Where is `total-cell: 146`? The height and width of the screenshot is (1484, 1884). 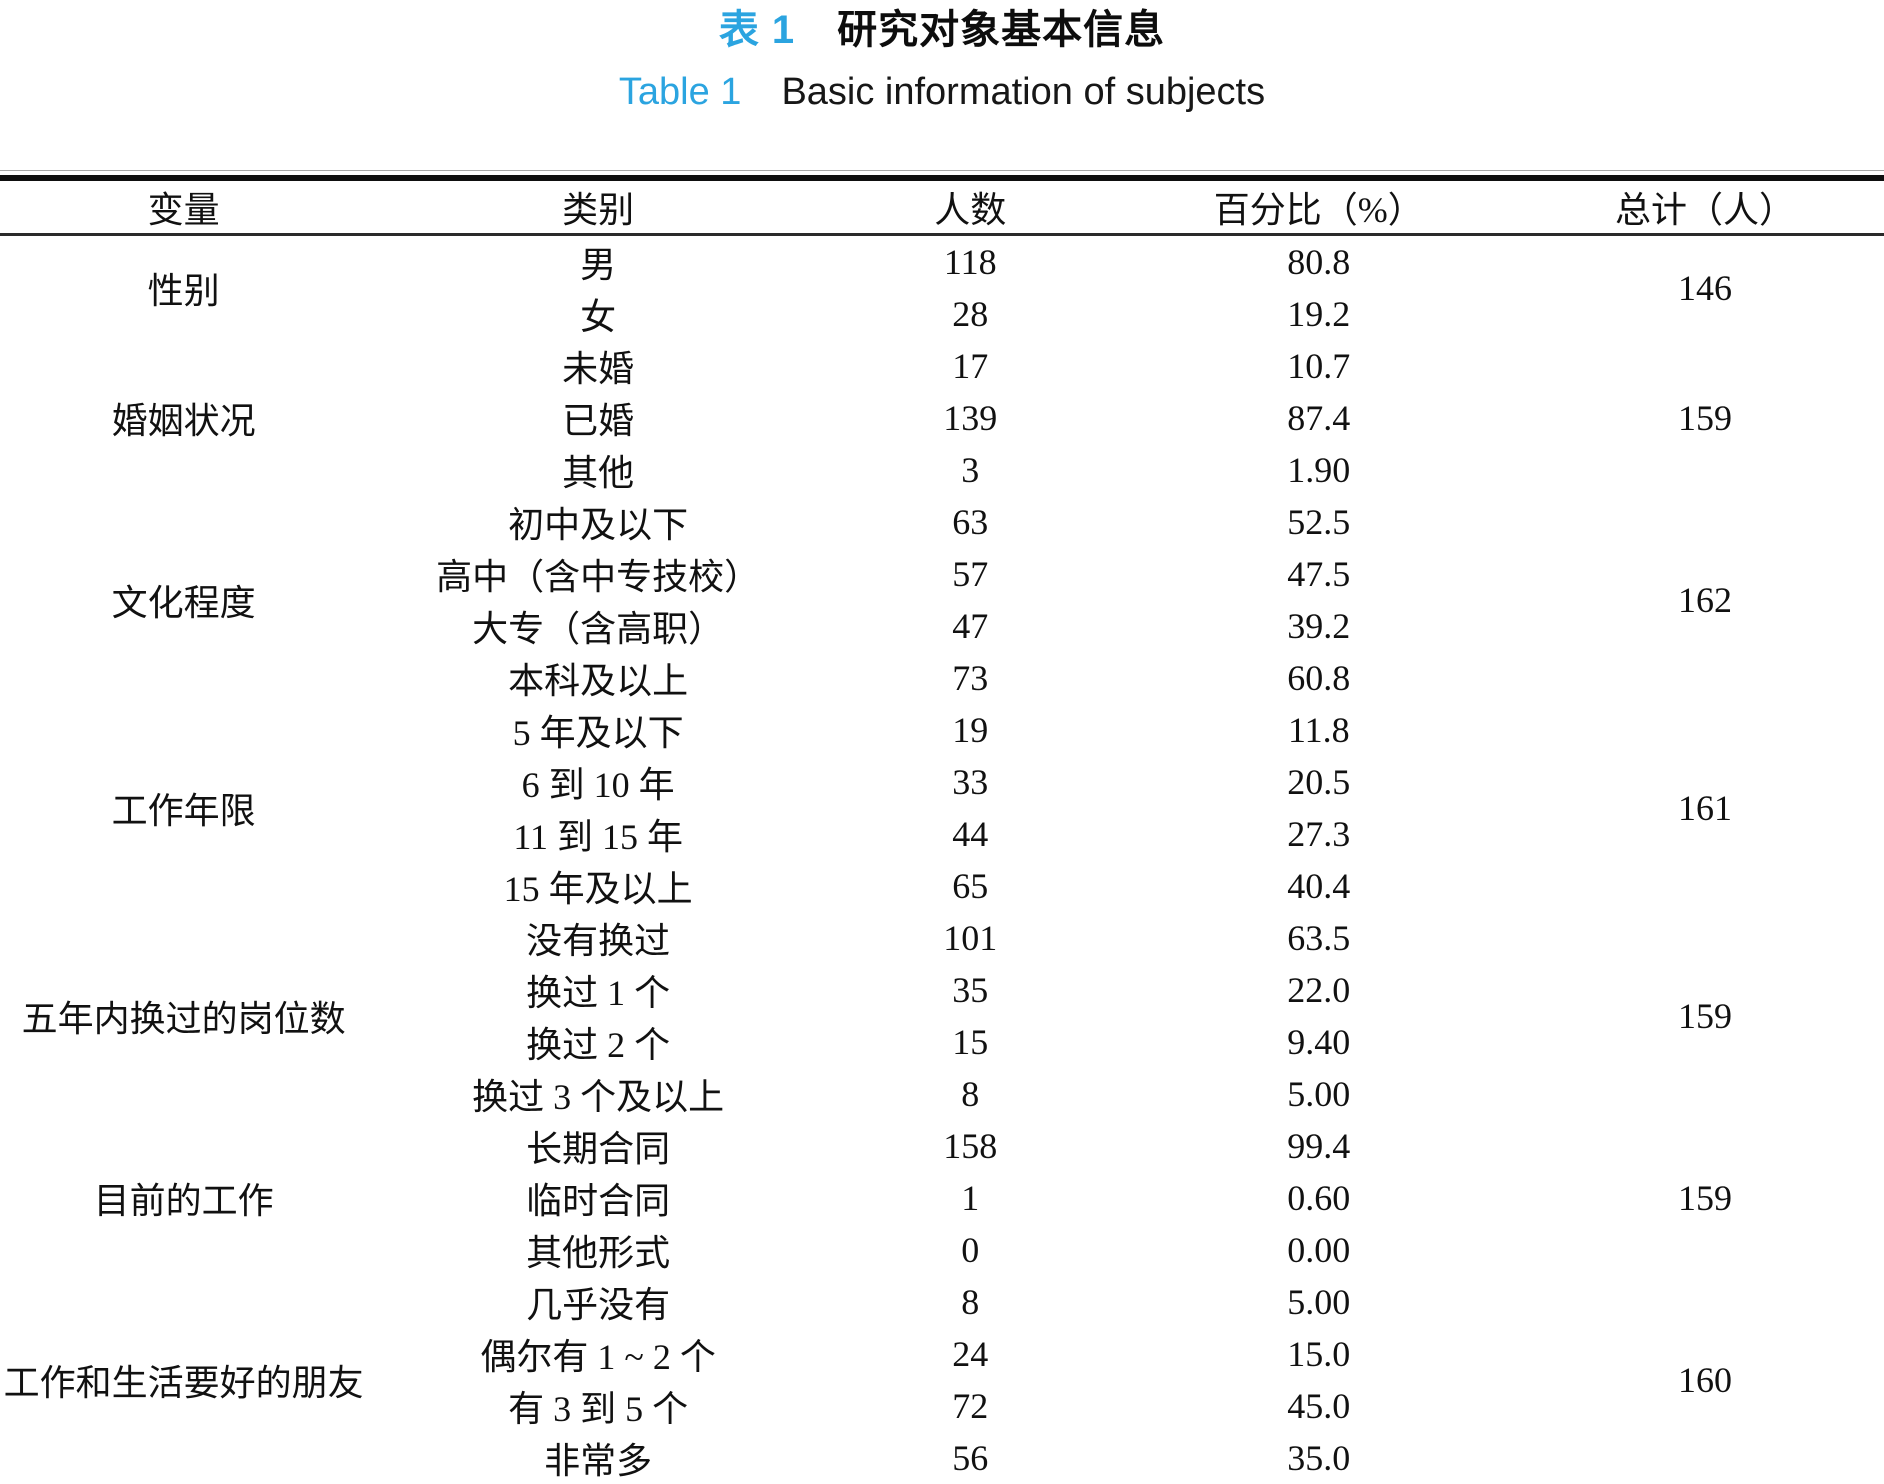 total-cell: 146 is located at coordinates (1705, 287).